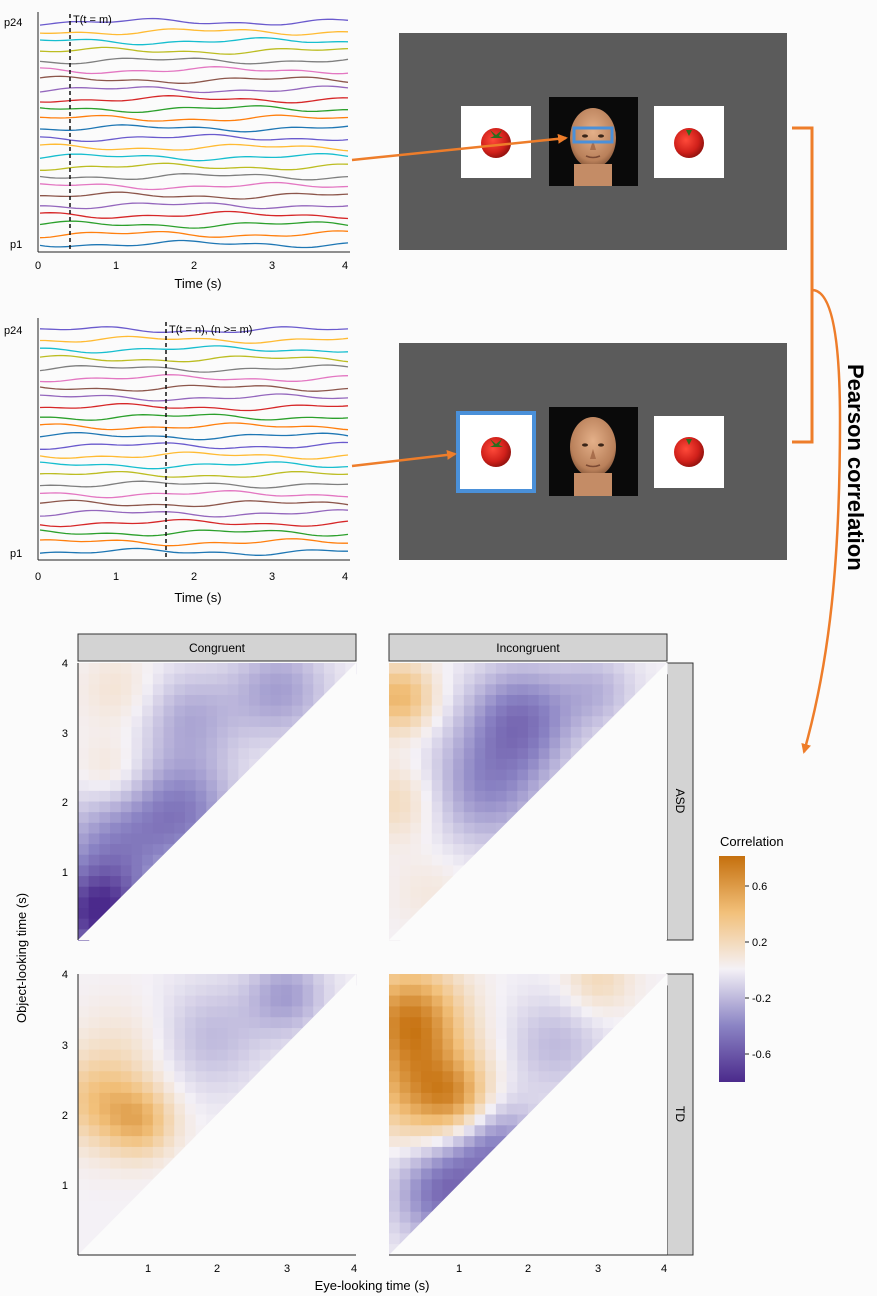 Image resolution: width=877 pixels, height=1296 pixels. Describe the element at coordinates (194, 266) in the screenshot. I see `x-tick-label: 2` at that location.